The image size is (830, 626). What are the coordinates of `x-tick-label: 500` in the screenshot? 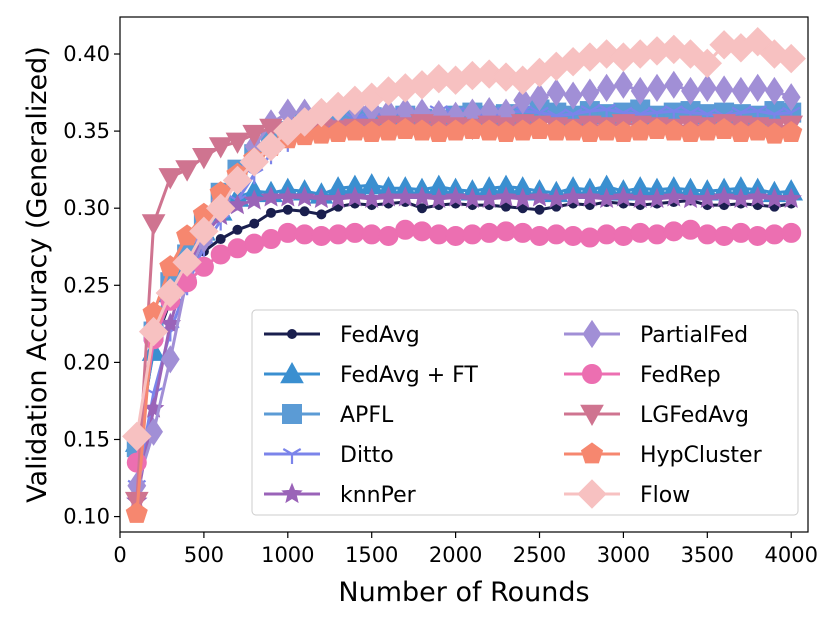 It's located at (204, 555).